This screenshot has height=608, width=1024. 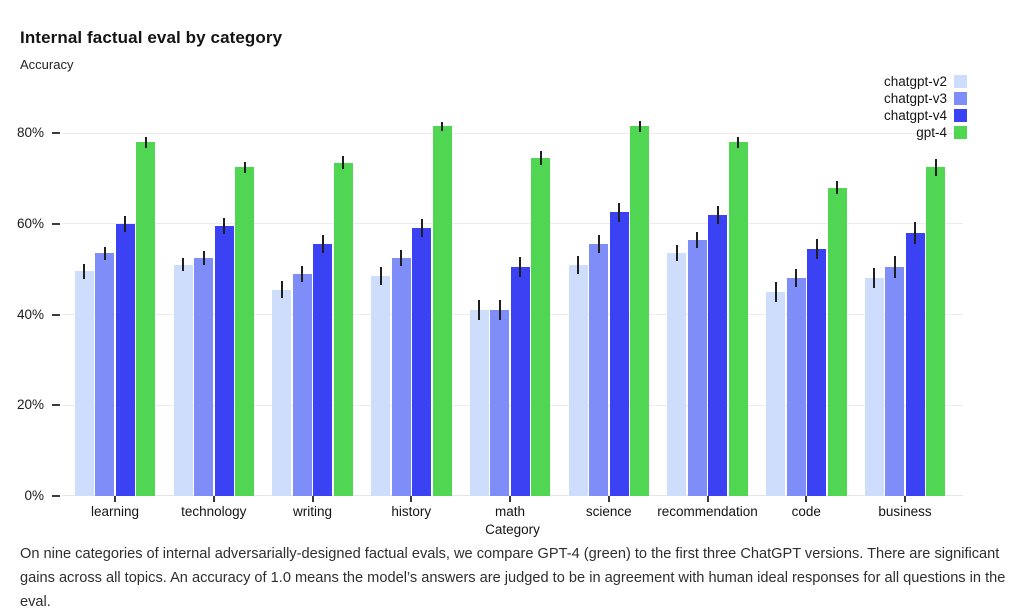 What do you see at coordinates (421, 362) in the screenshot?
I see `bar-chatgpt-v4-history` at bounding box center [421, 362].